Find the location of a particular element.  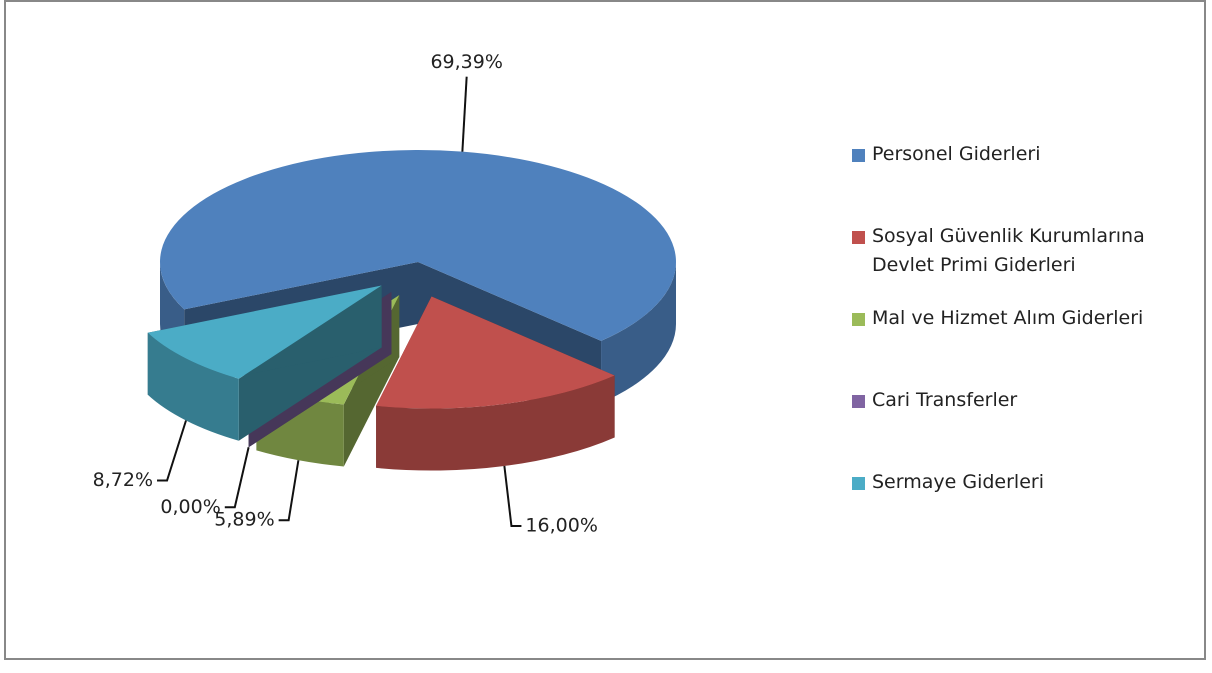

data-label: 69,39% is located at coordinates (466, 62).